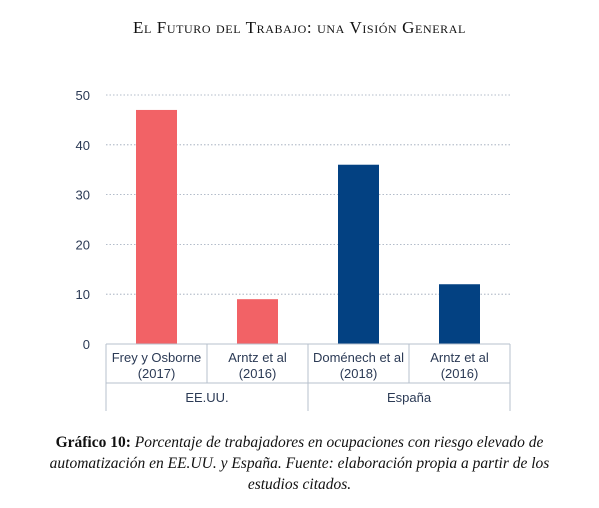  I want to click on y-tick-label: 0, so click(86, 344).